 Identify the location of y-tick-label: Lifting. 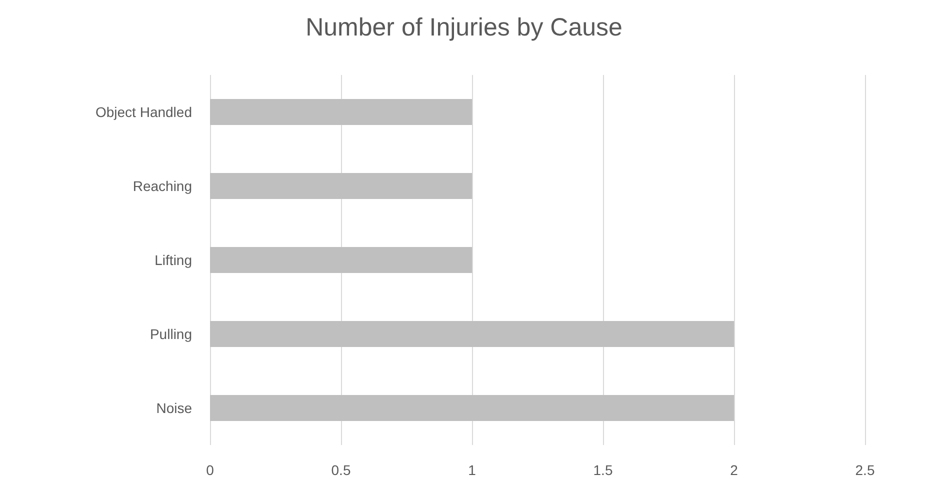
(173, 260).